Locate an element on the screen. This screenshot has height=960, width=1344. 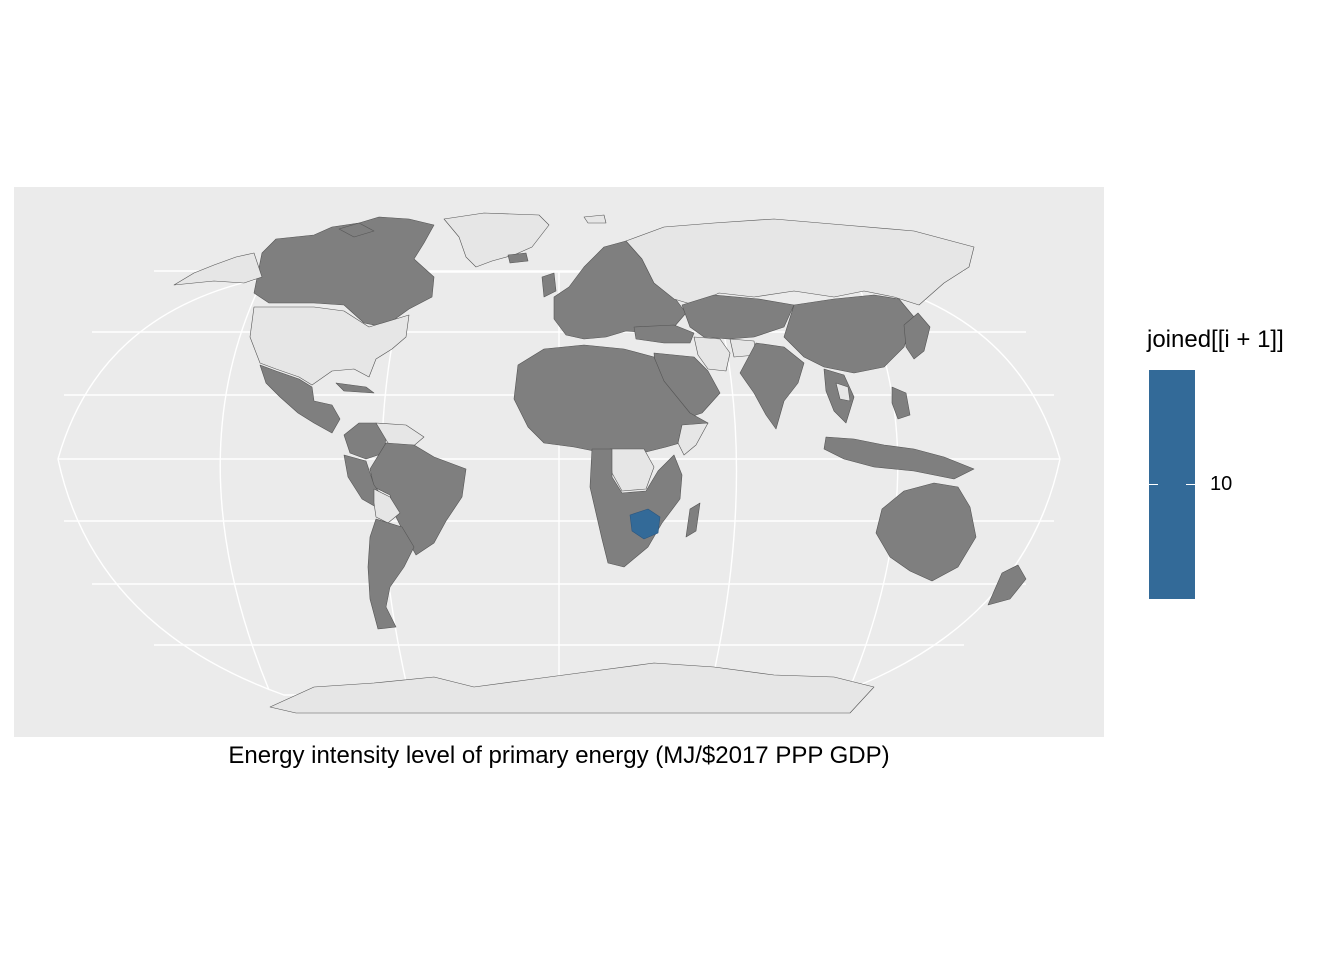
madagascar is located at coordinates (693, 520).